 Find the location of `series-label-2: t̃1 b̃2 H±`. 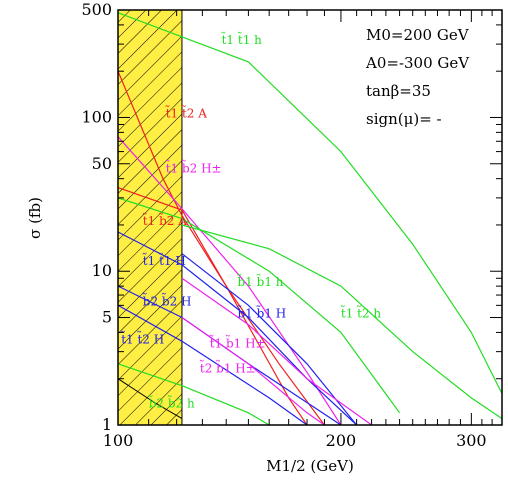

series-label-2: t̃1 b̃2 H± is located at coordinates (194, 168).